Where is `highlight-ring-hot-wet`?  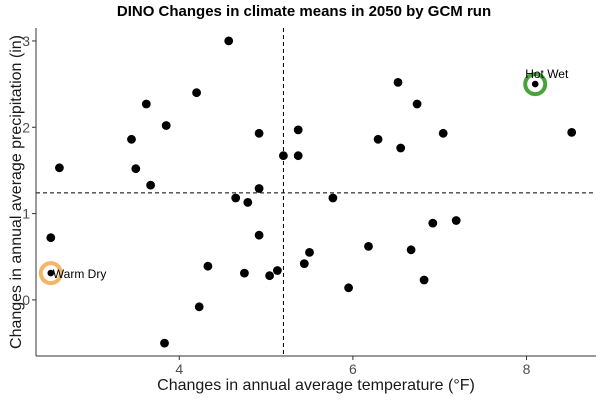 highlight-ring-hot-wet is located at coordinates (535, 84).